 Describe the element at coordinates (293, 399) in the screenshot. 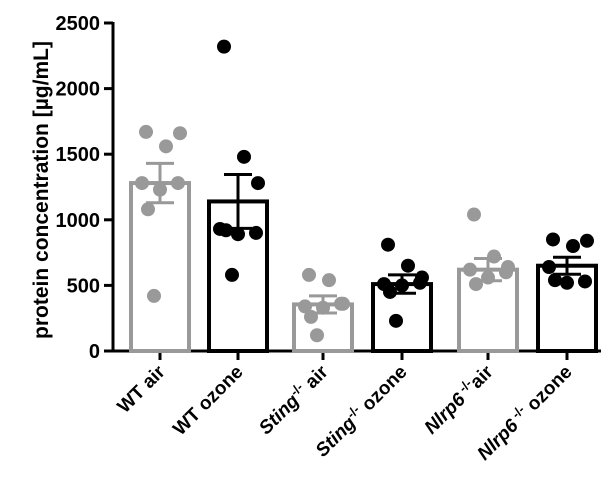

I see `category-label: Sting-/- air` at that location.